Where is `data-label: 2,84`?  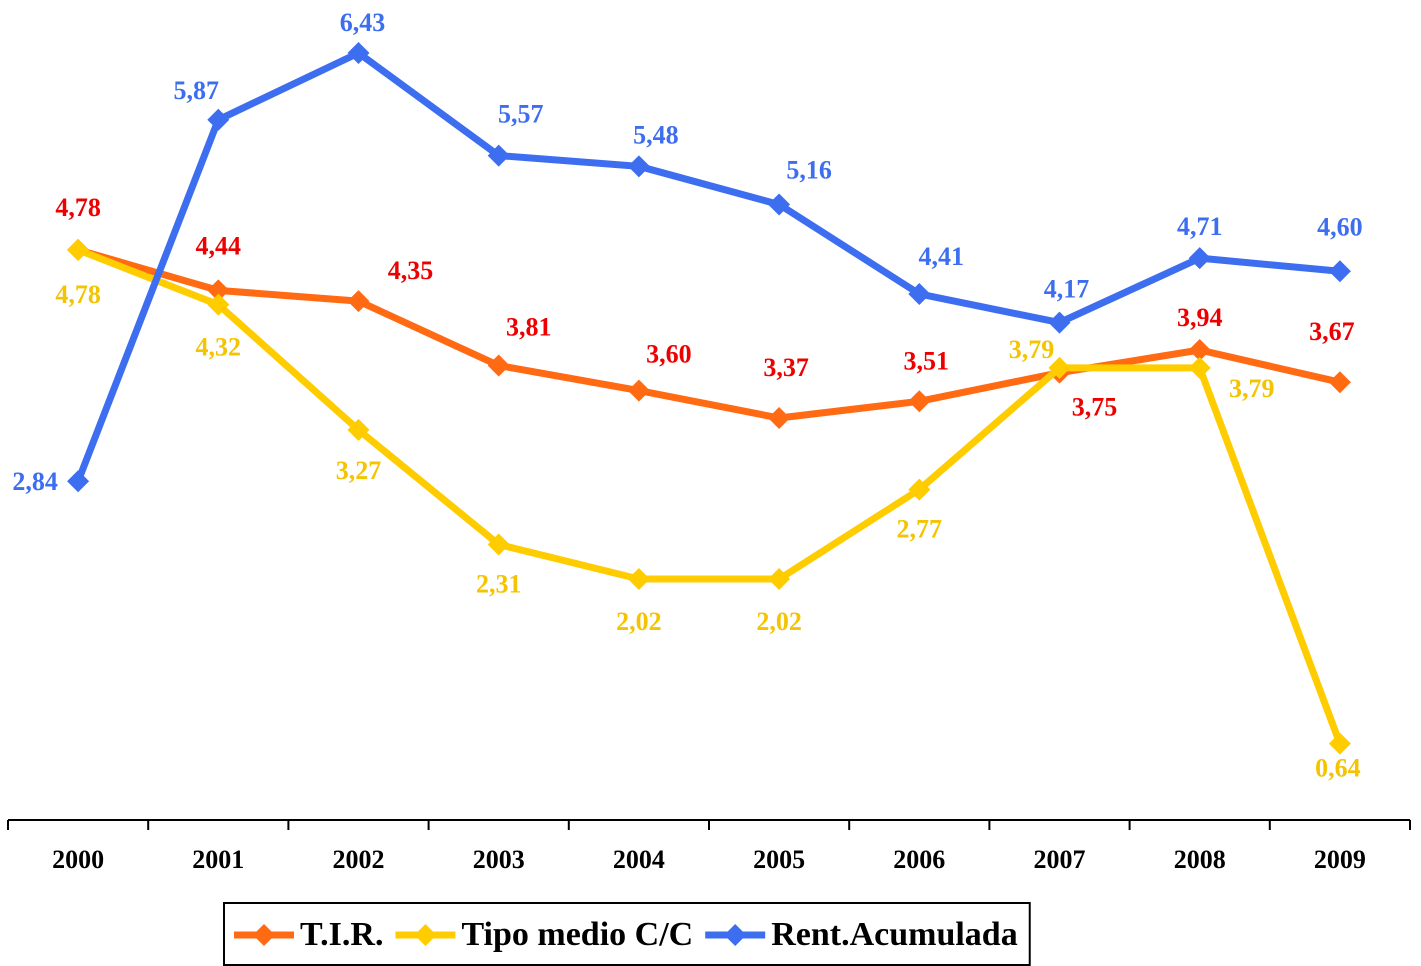
data-label: 2,84 is located at coordinates (35, 481).